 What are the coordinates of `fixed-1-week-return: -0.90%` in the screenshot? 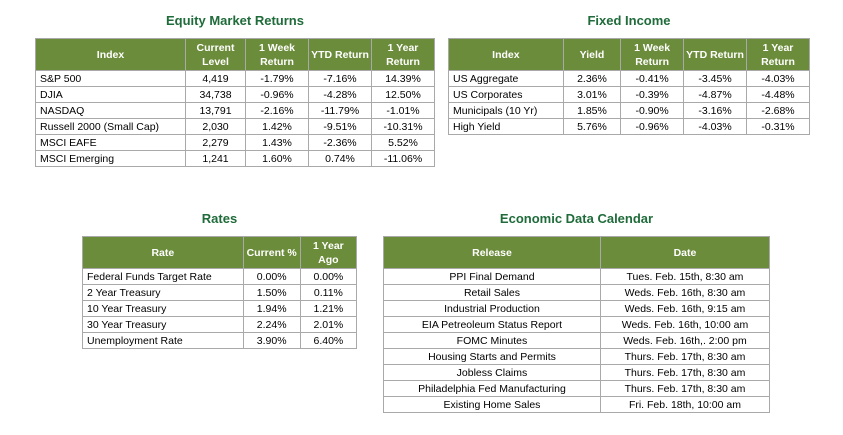 It's located at (652, 110).